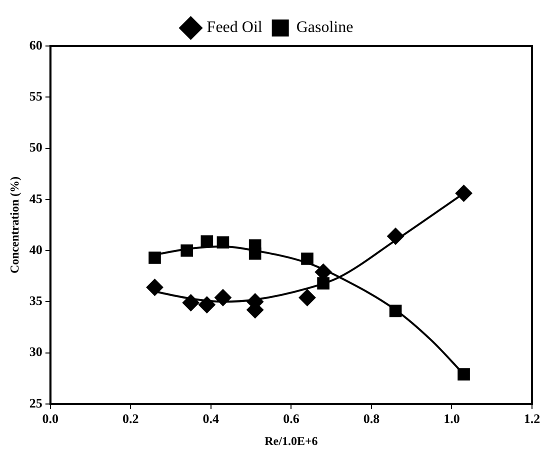 This screenshot has width=546, height=457. What do you see at coordinates (371, 418) in the screenshot?
I see `x-tick-label: 0.8` at bounding box center [371, 418].